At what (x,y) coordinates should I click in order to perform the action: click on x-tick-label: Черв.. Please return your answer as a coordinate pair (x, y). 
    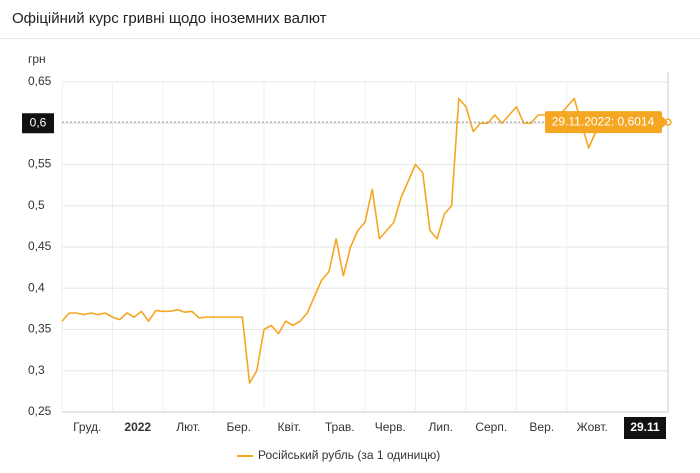
    Looking at the image, I should click on (390, 427).